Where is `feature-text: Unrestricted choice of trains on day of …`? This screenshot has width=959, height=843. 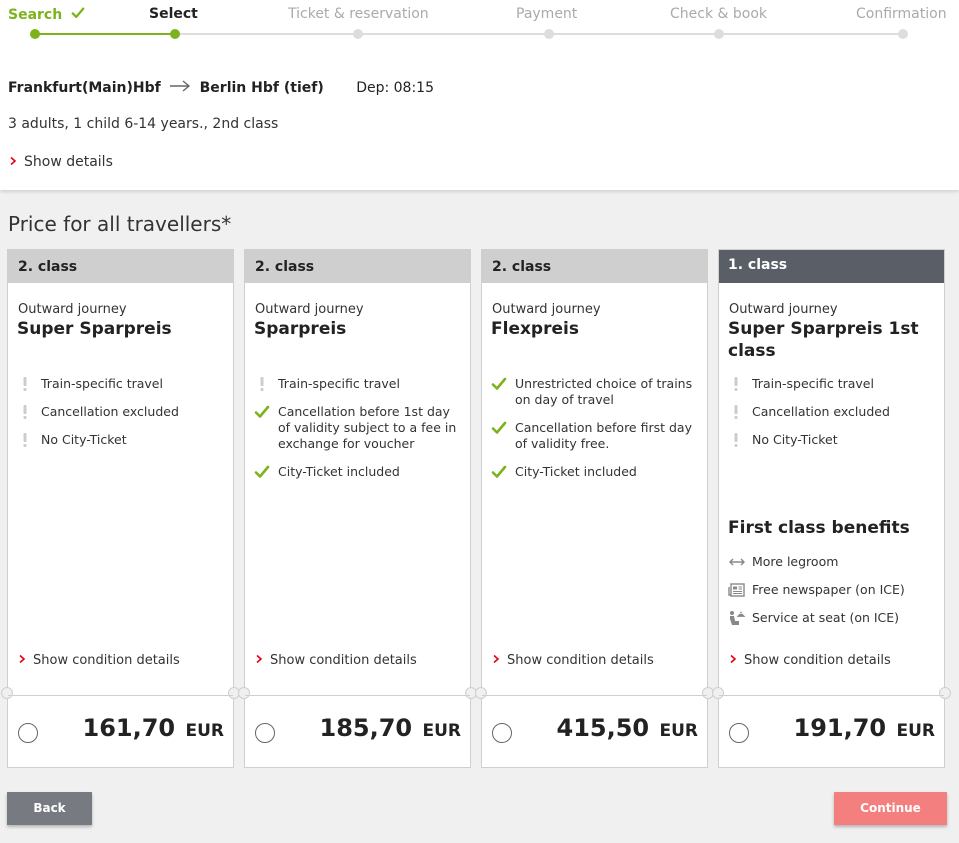 feature-text: Unrestricted choice of trains on day of … is located at coordinates (604, 391).